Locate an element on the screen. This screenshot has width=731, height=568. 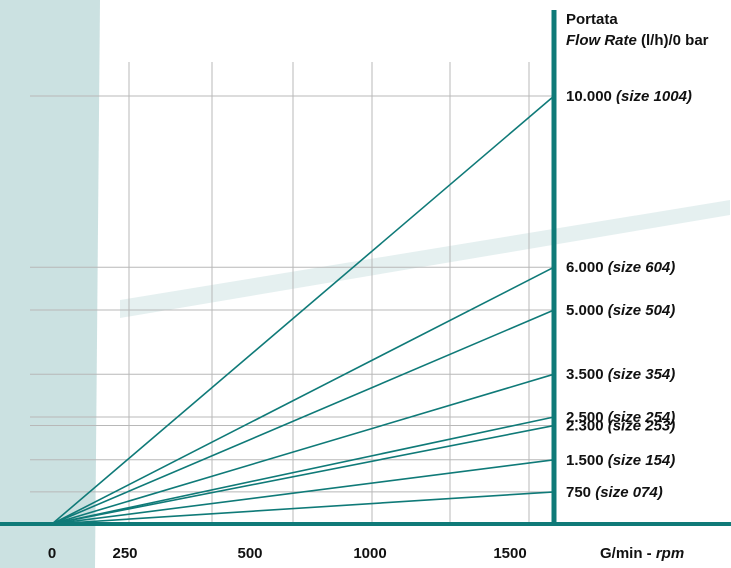
series-size: (size 253) is located at coordinates (642, 426).